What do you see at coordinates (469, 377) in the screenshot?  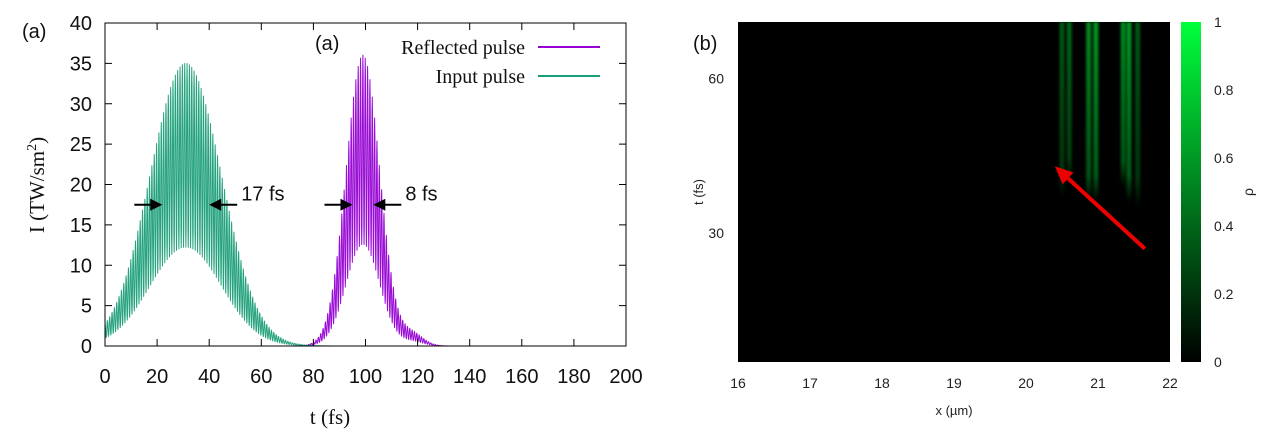 I see `x-tick-label-140: 140` at bounding box center [469, 377].